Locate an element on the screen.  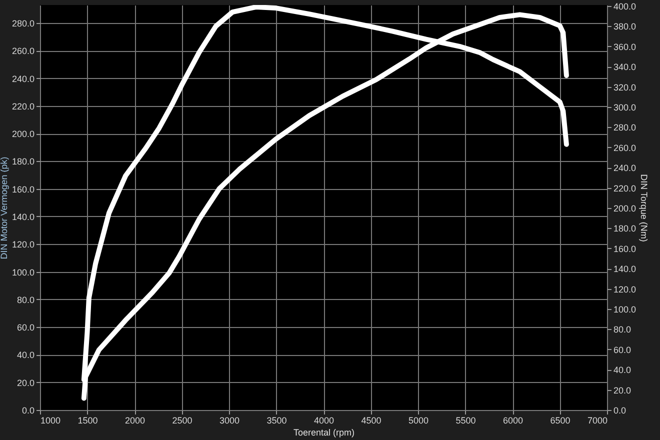
y2-tick-label: 240.0 is located at coordinates (625, 168).